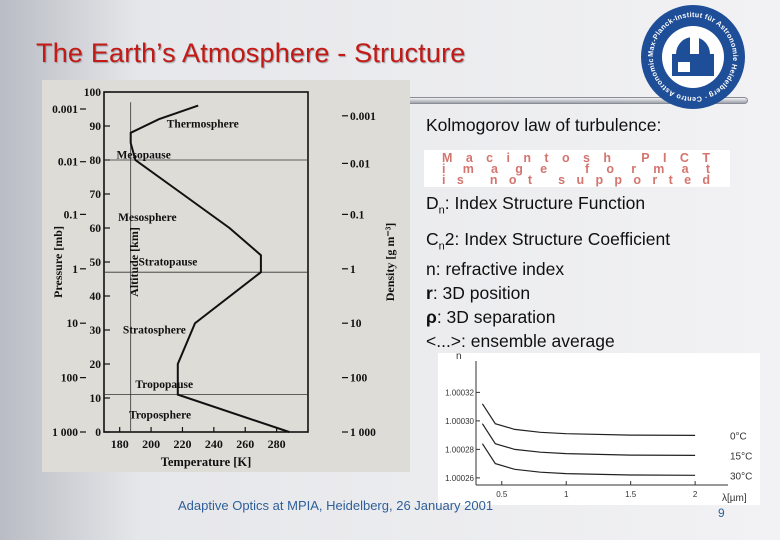 The height and width of the screenshot is (540, 780). Describe the element at coordinates (168, 262) in the screenshot. I see `layer-label: Stratopause` at that location.